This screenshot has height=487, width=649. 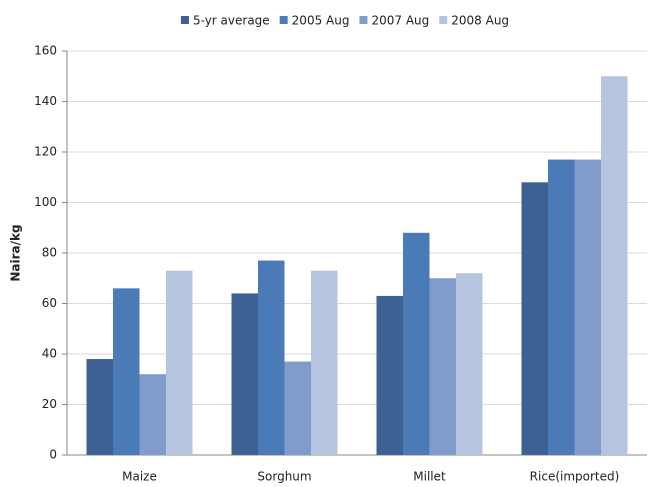 What do you see at coordinates (49, 404) in the screenshot?
I see `y-tick-label: 20` at bounding box center [49, 404].